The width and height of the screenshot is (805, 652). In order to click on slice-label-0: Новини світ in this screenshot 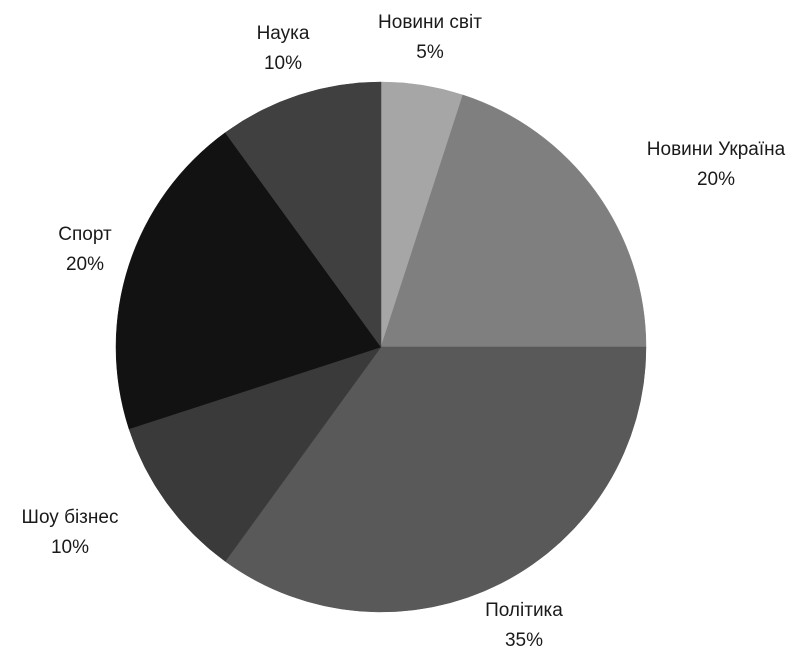, I will do `click(430, 22)`.